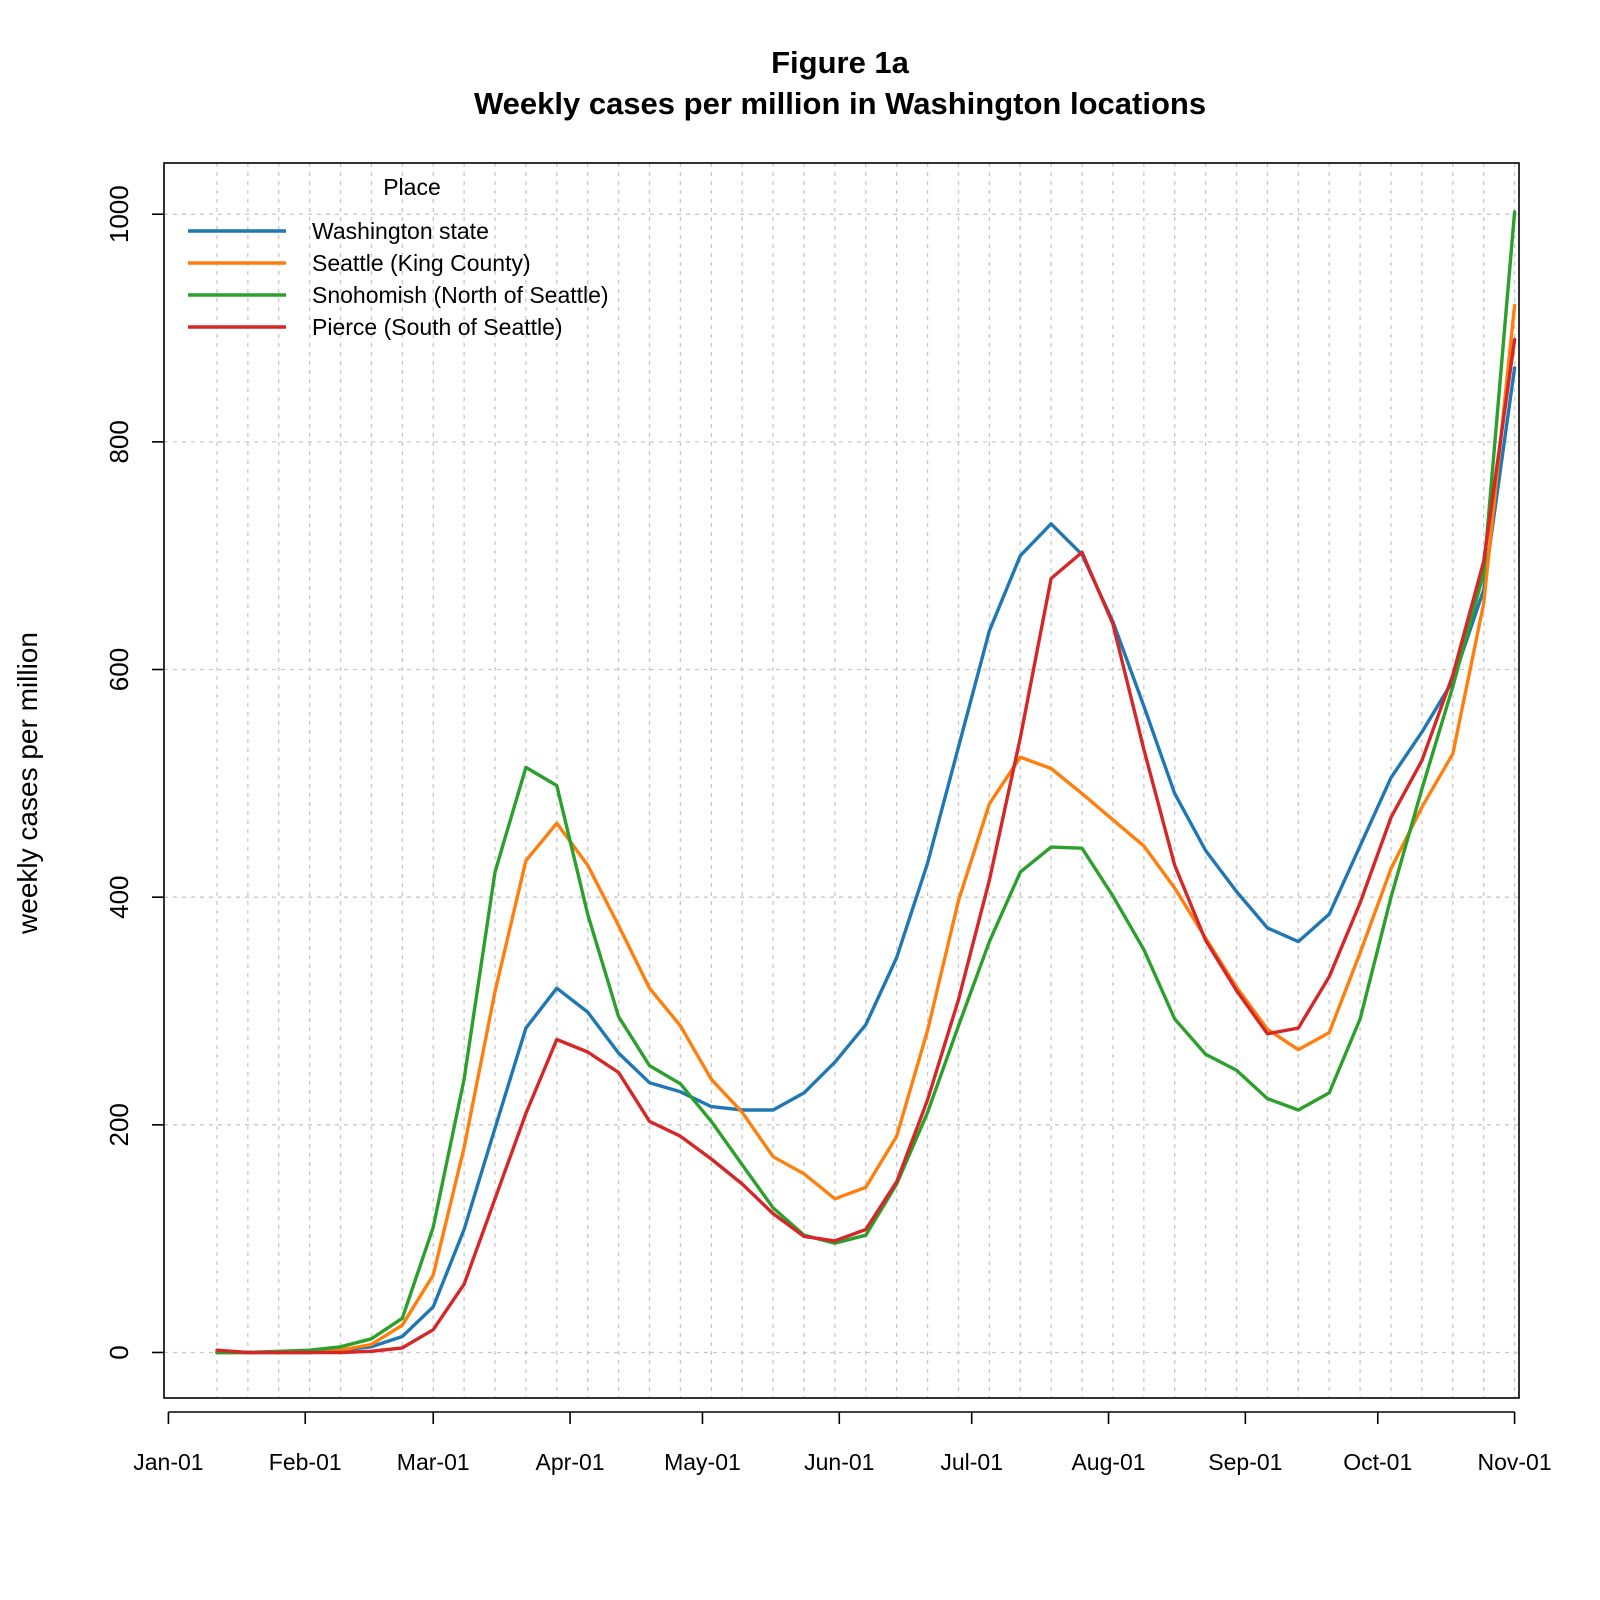 This screenshot has width=1600, height=1600. What do you see at coordinates (1515, 1462) in the screenshot?
I see `x-tick-label: Nov-01` at bounding box center [1515, 1462].